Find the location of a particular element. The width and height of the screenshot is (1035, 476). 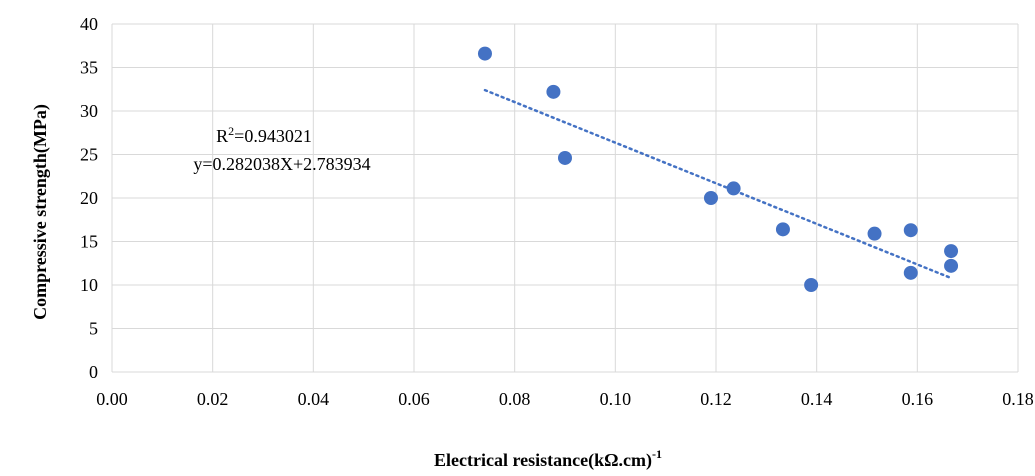

y-tick-label: 40 is located at coordinates (89, 24).